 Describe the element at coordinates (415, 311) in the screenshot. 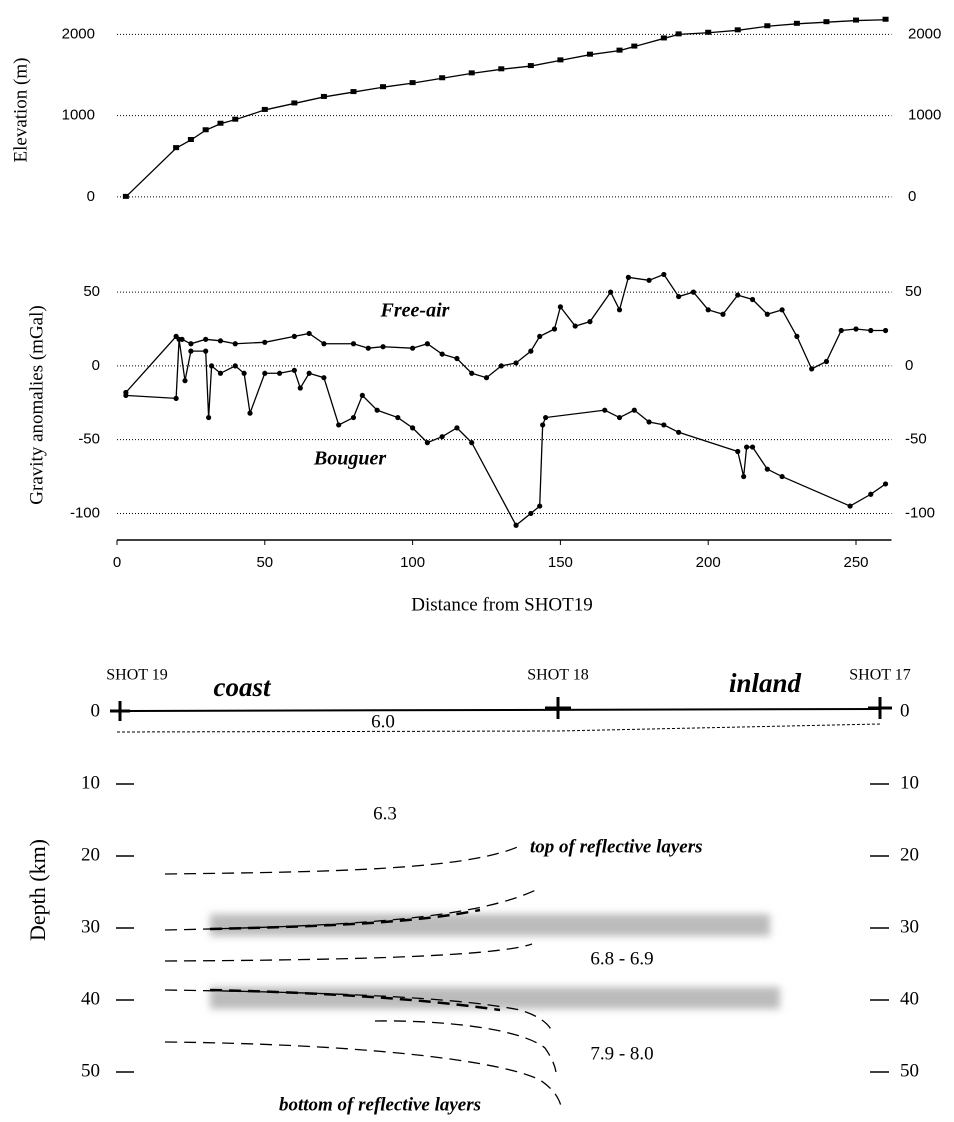

I see `series-label: Free-air` at that location.